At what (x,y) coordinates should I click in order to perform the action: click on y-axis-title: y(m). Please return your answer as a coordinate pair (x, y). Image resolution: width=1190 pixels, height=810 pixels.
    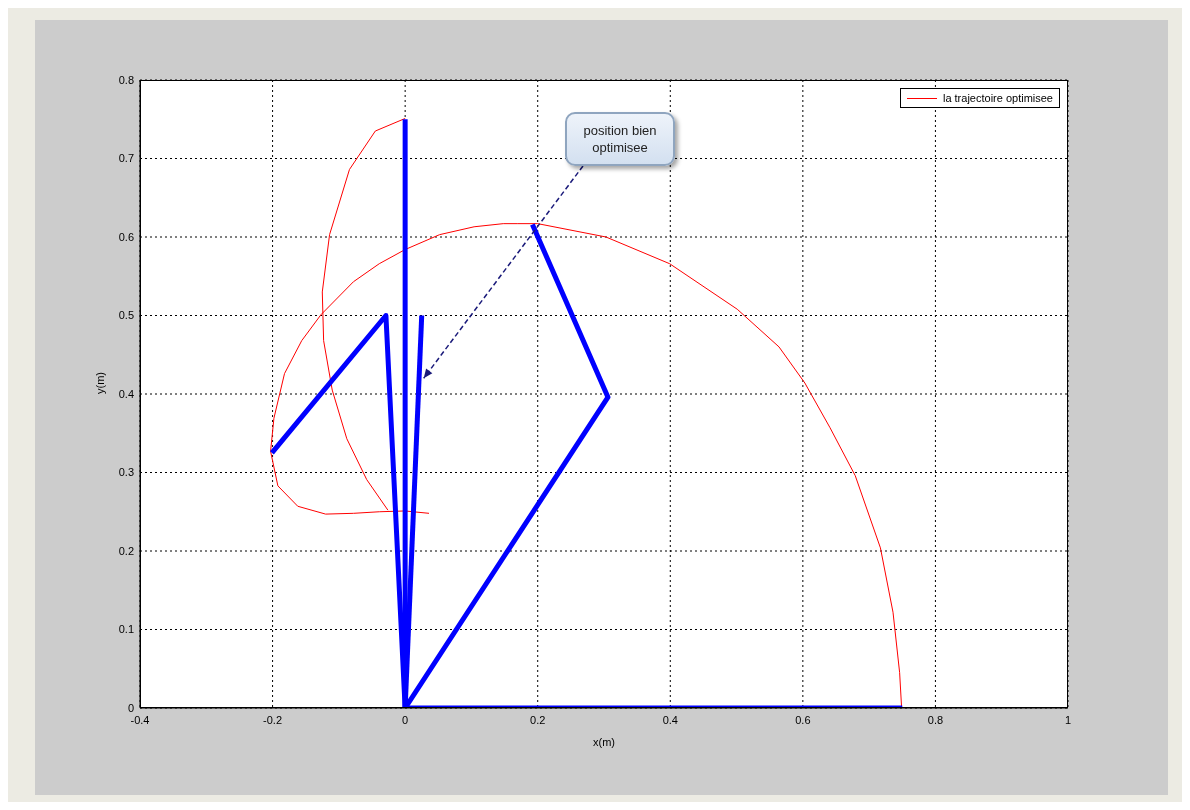
    Looking at the image, I should click on (99, 383).